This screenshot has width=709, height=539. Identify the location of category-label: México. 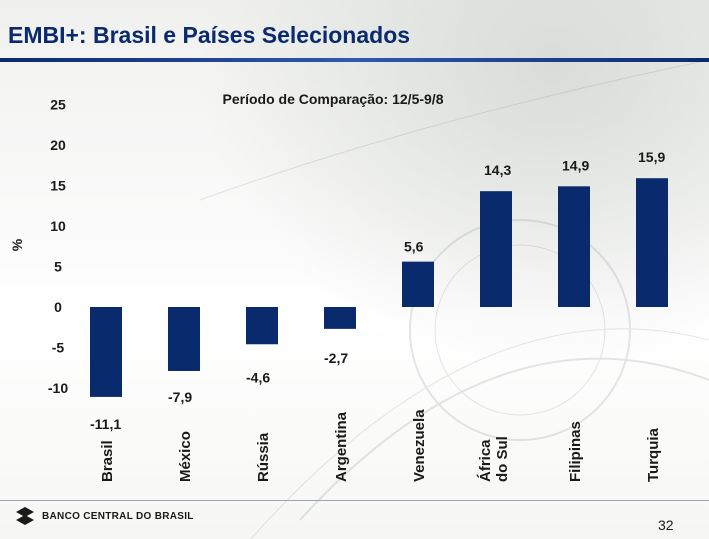
(185, 456).